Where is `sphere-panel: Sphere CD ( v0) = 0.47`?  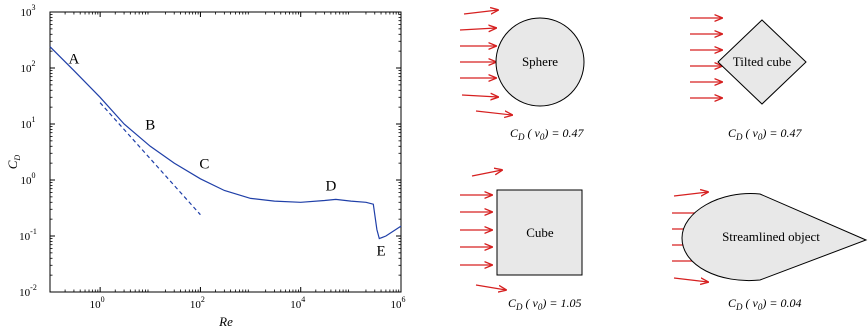
sphere-panel: Sphere CD ( v0) = 0.47 is located at coordinates (522, 76).